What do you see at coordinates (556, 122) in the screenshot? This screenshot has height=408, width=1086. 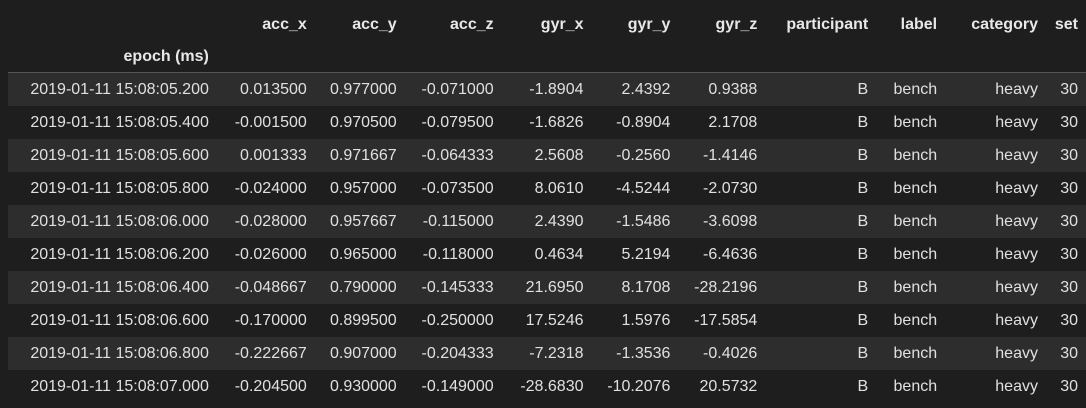 I see `table-cell-gyr_x: -1.6826` at bounding box center [556, 122].